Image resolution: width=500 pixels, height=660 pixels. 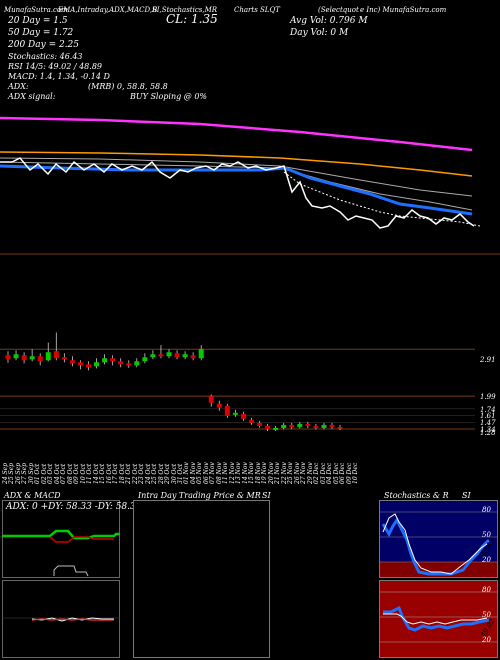 What do you see at coordinates (74, 507) in the screenshot?
I see `adx-readout: ADX: 0 +DY: 58.33 -DY: 58.33` at bounding box center [74, 507].